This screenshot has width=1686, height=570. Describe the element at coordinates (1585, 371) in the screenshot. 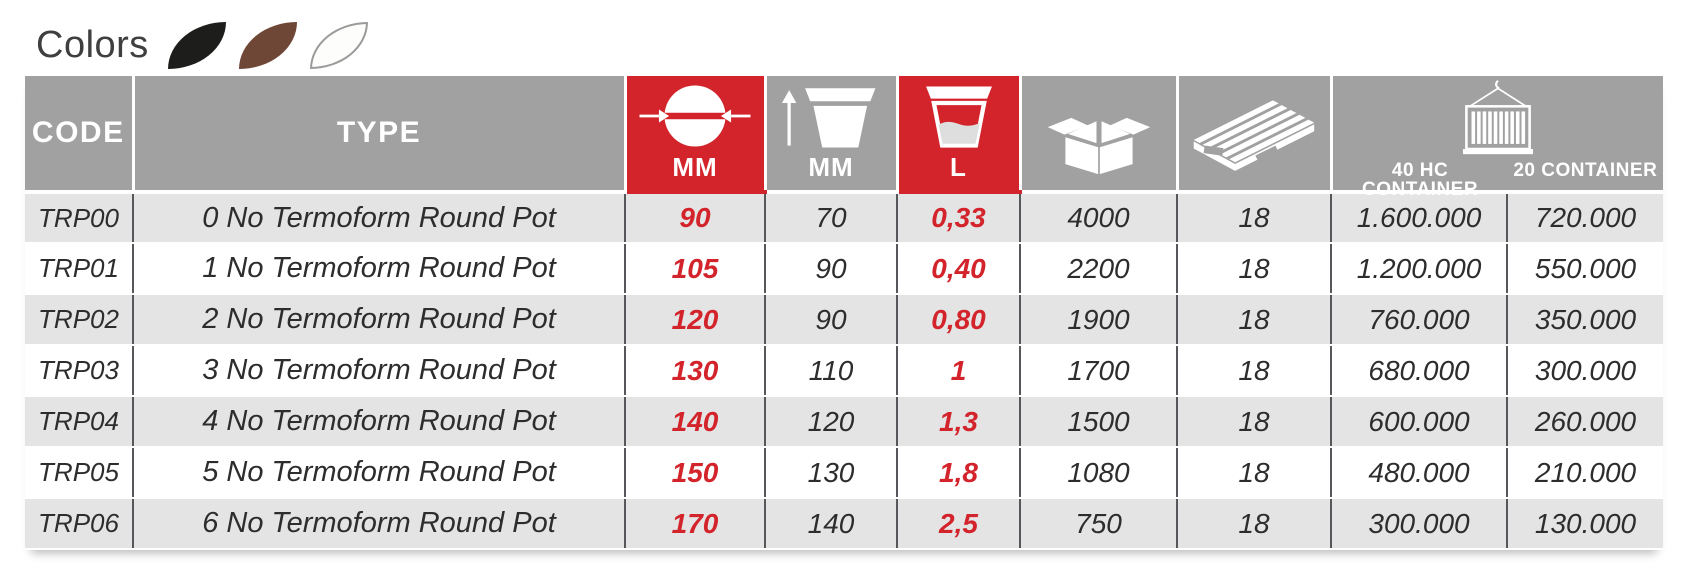

I see `cell-20-qty: 300.000` at that location.